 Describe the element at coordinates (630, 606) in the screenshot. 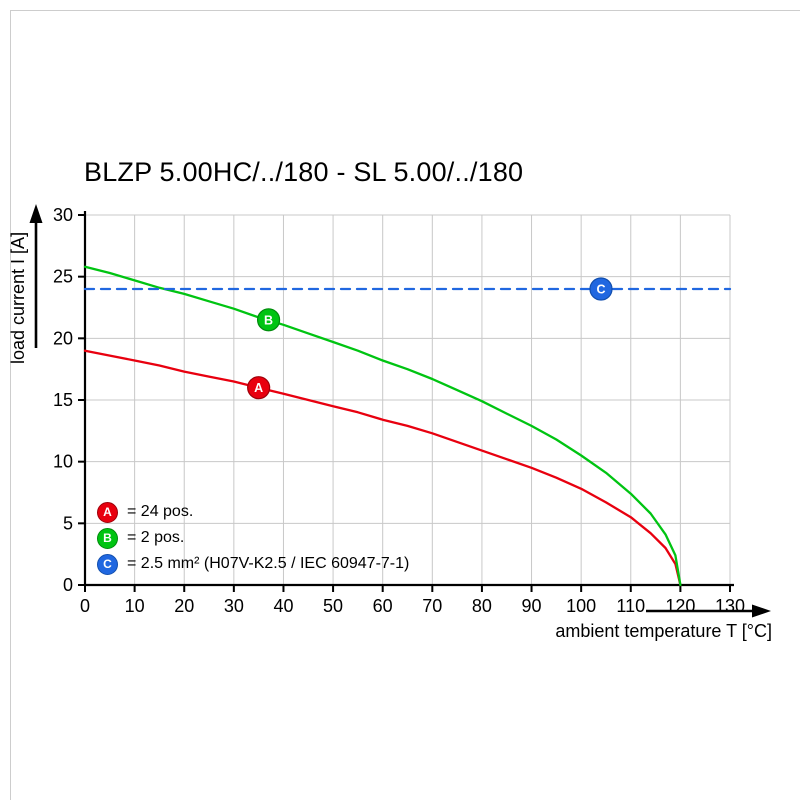

I see `x-tick-label: 110` at that location.